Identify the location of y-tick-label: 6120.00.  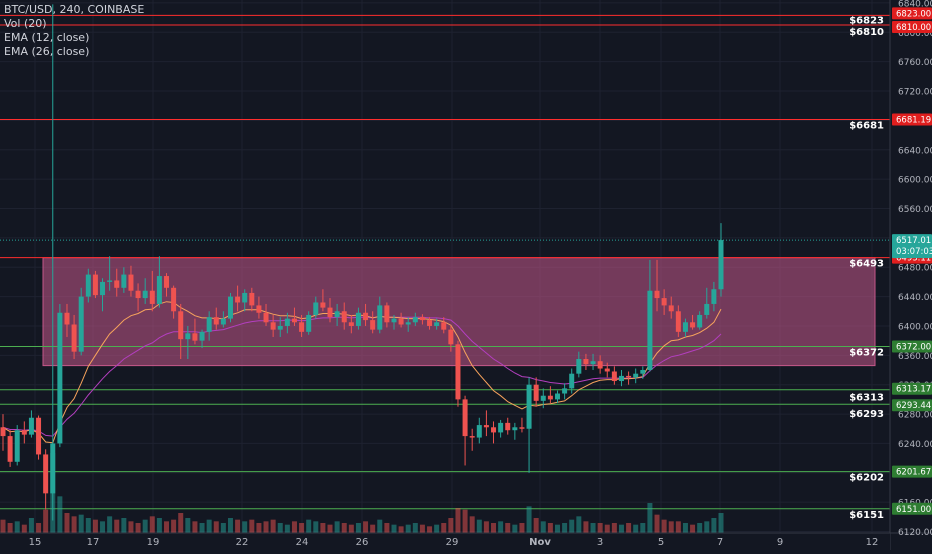
(915, 533).